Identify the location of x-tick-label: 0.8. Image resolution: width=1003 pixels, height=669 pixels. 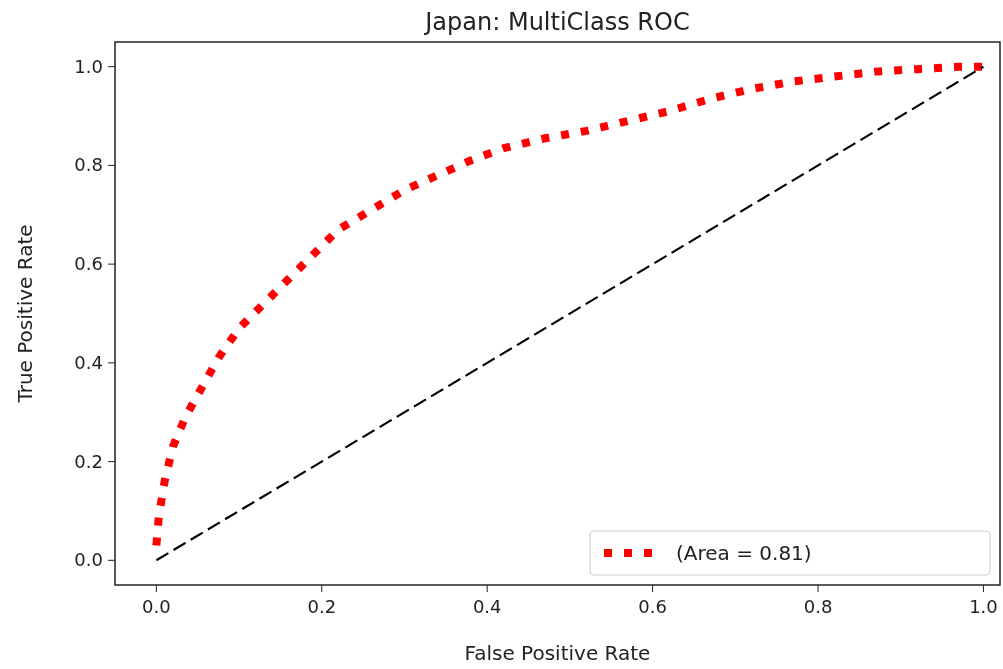
(818, 606).